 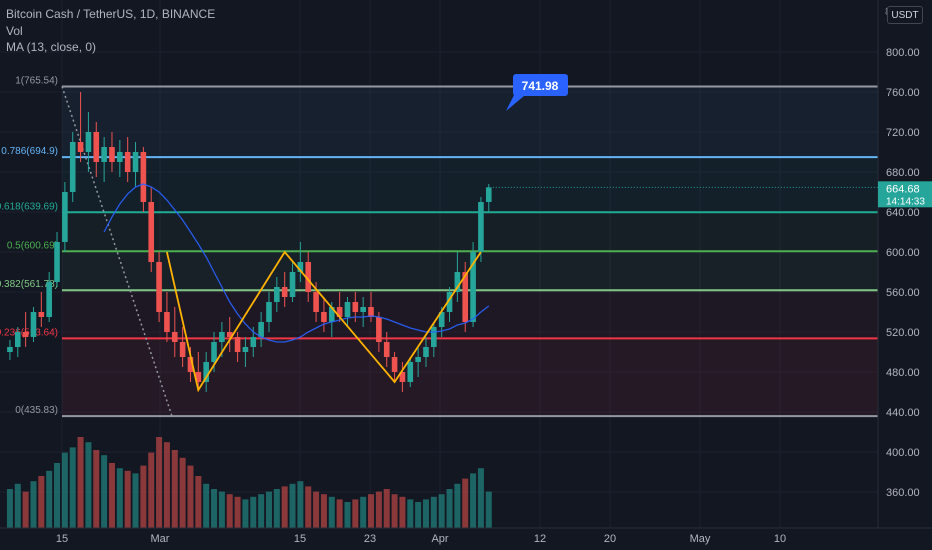 What do you see at coordinates (903, 253) in the screenshot?
I see `price-axis-tick: 600.00` at bounding box center [903, 253].